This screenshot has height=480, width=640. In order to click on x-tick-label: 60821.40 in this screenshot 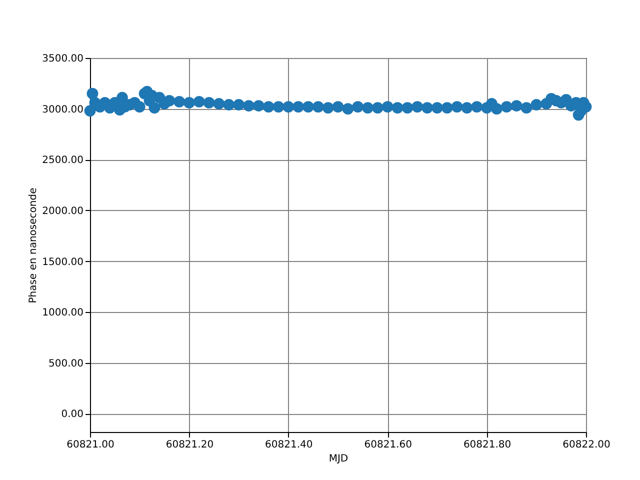, I will do `click(289, 445)`.